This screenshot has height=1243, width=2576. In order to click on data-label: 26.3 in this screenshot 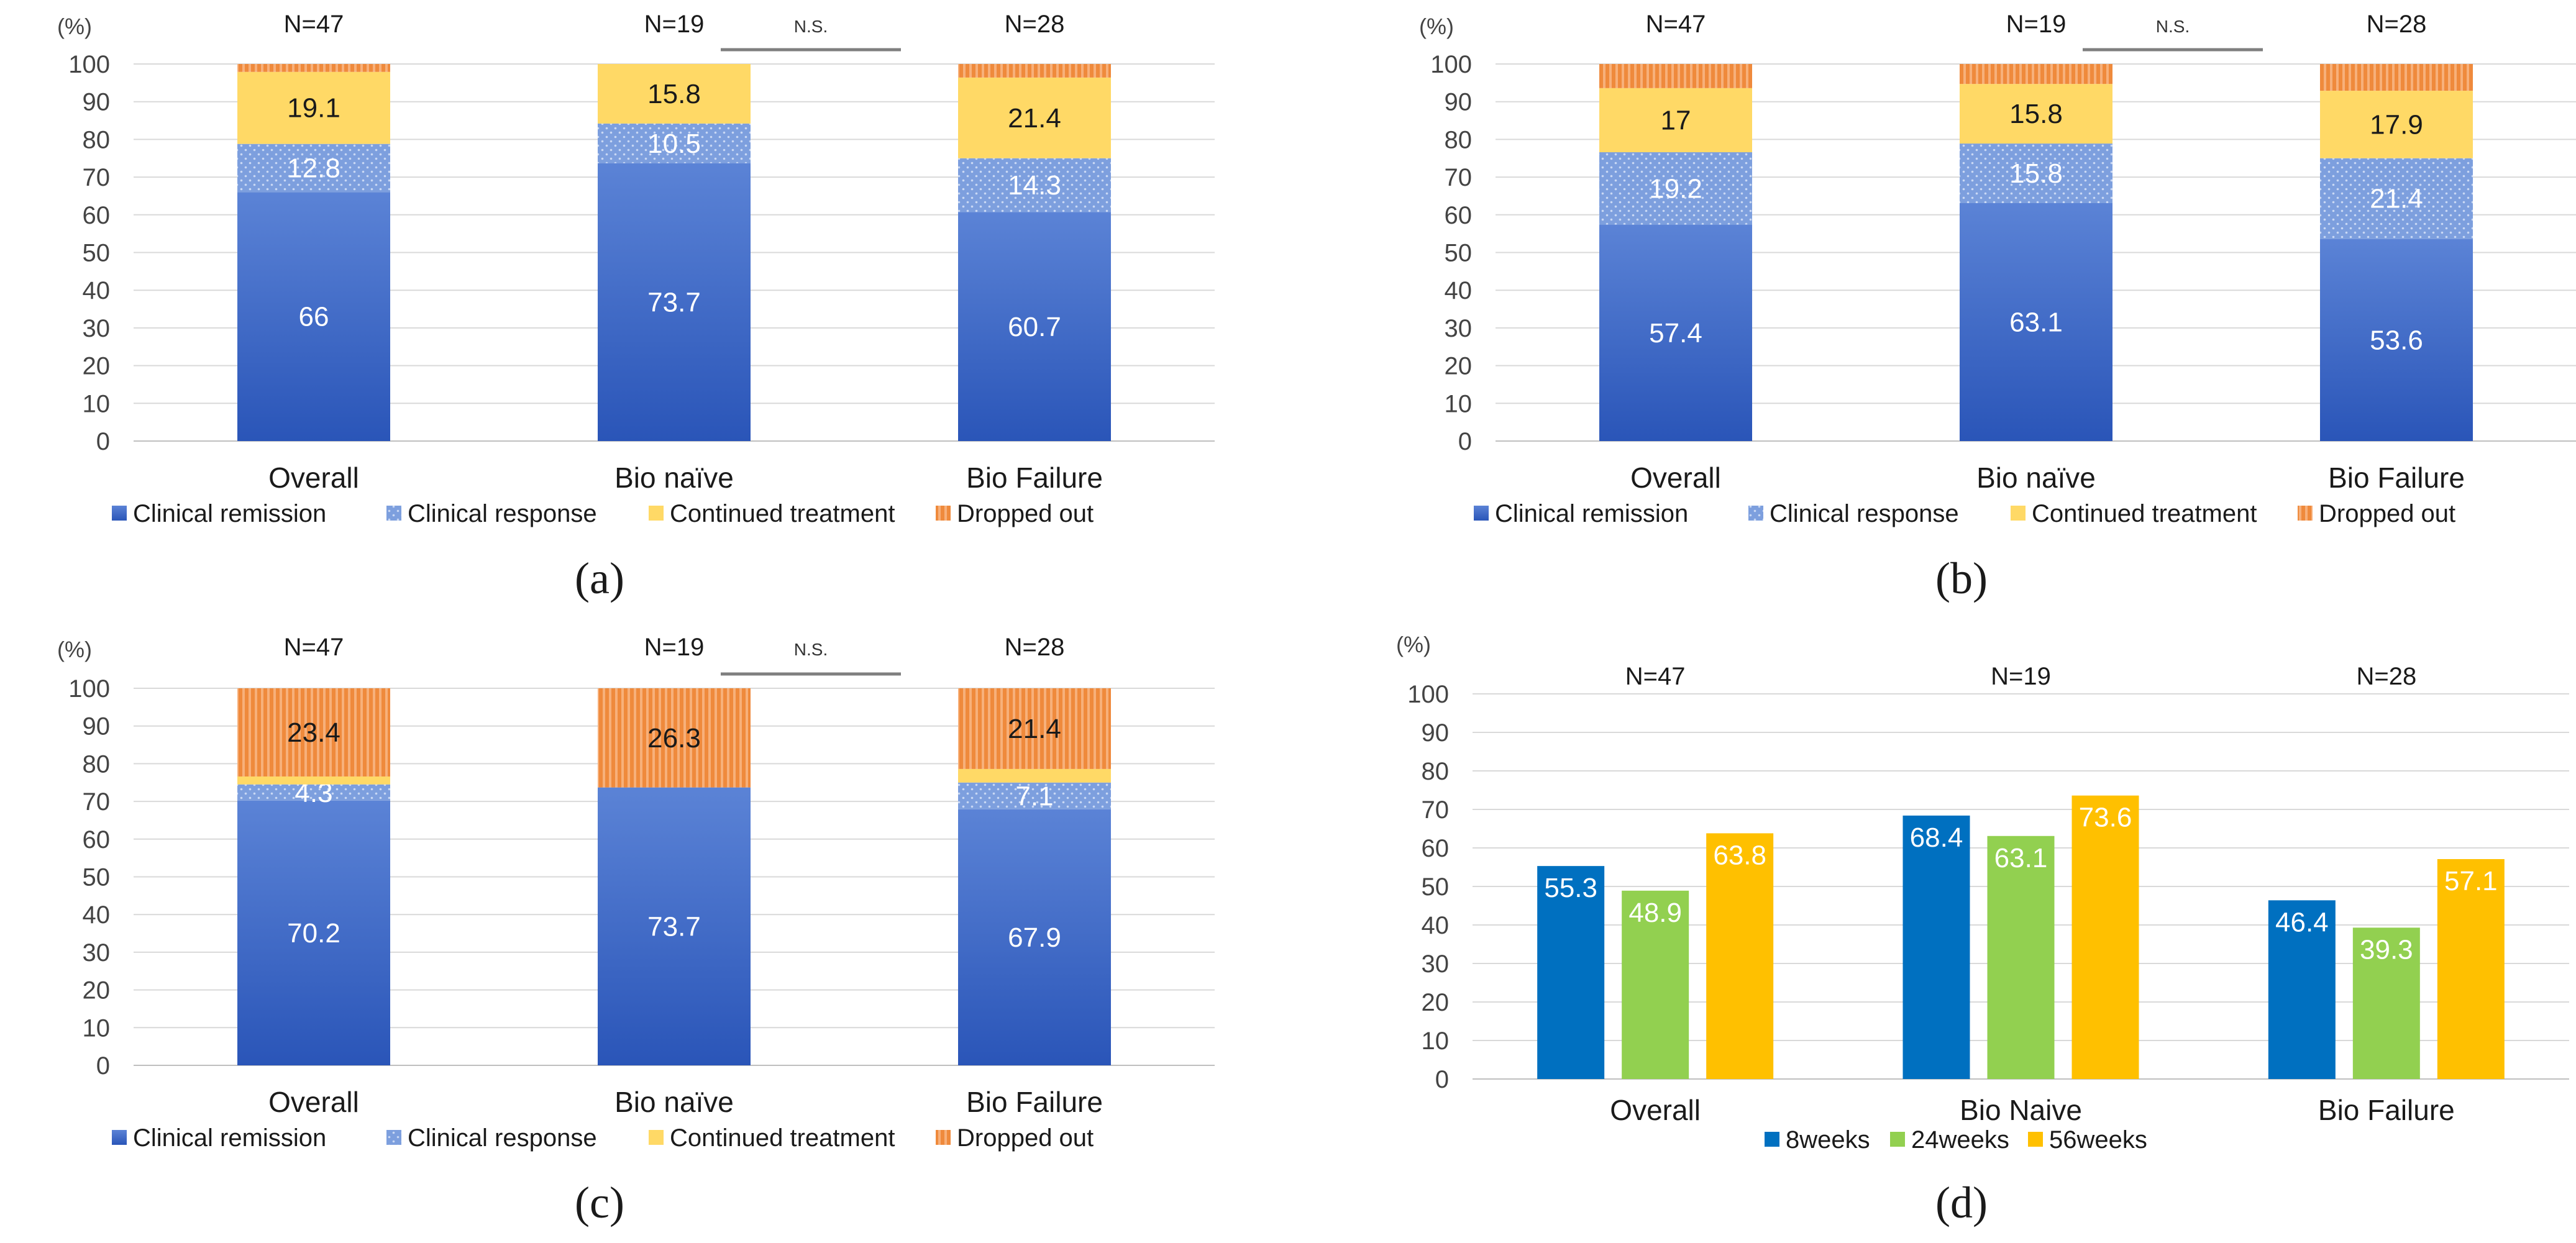, I will do `click(674, 738)`.